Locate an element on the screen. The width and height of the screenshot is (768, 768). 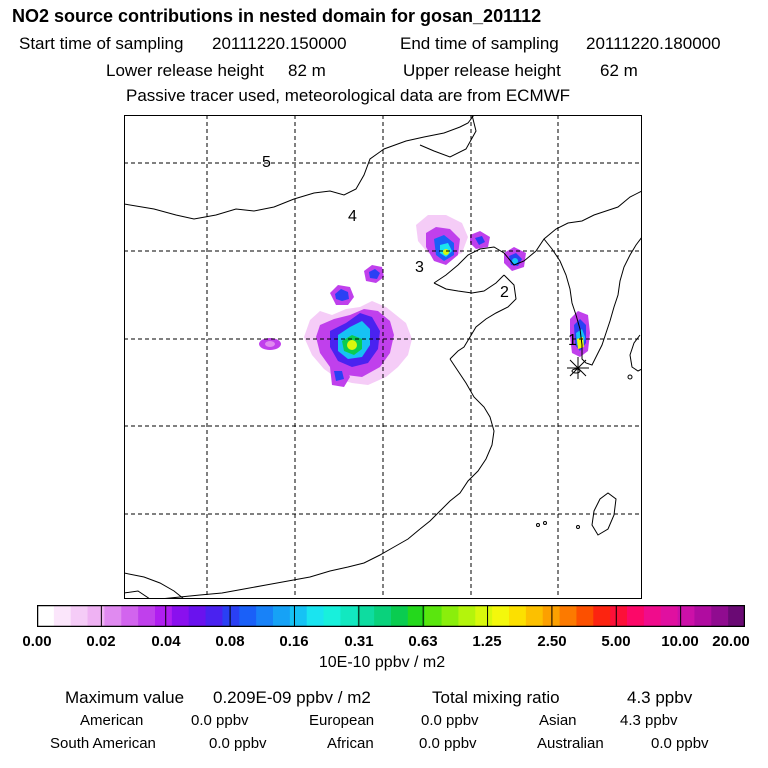
colorbar-tick-10: 10.00 is located at coordinates (680, 641).